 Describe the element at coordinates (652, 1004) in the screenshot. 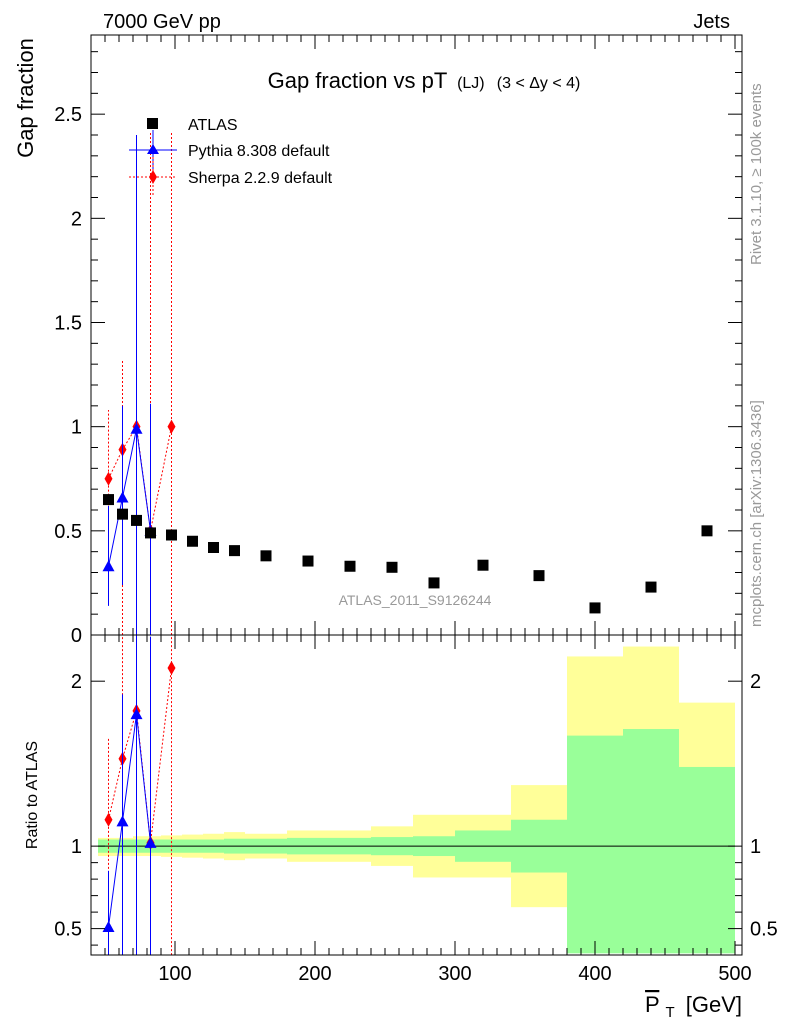

I see `x-axis-label-main: P` at that location.